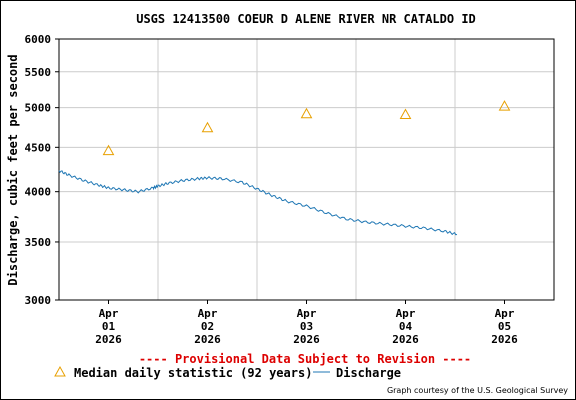 The width and height of the screenshot is (576, 400). Describe the element at coordinates (38, 242) in the screenshot. I see `y-tick-label: 3500` at that location.